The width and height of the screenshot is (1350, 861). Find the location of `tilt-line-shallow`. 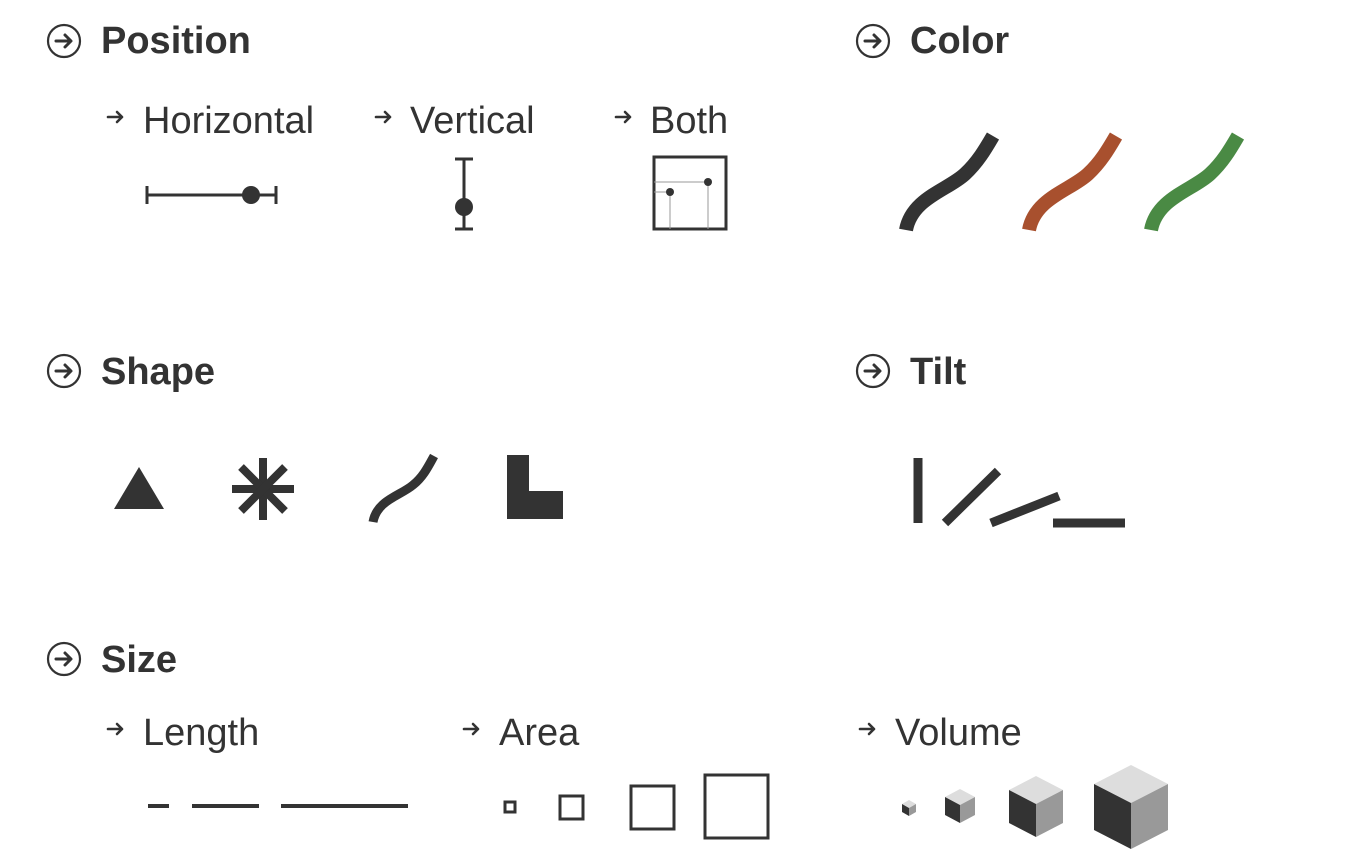

tilt-line-shallow is located at coordinates (1025, 509).